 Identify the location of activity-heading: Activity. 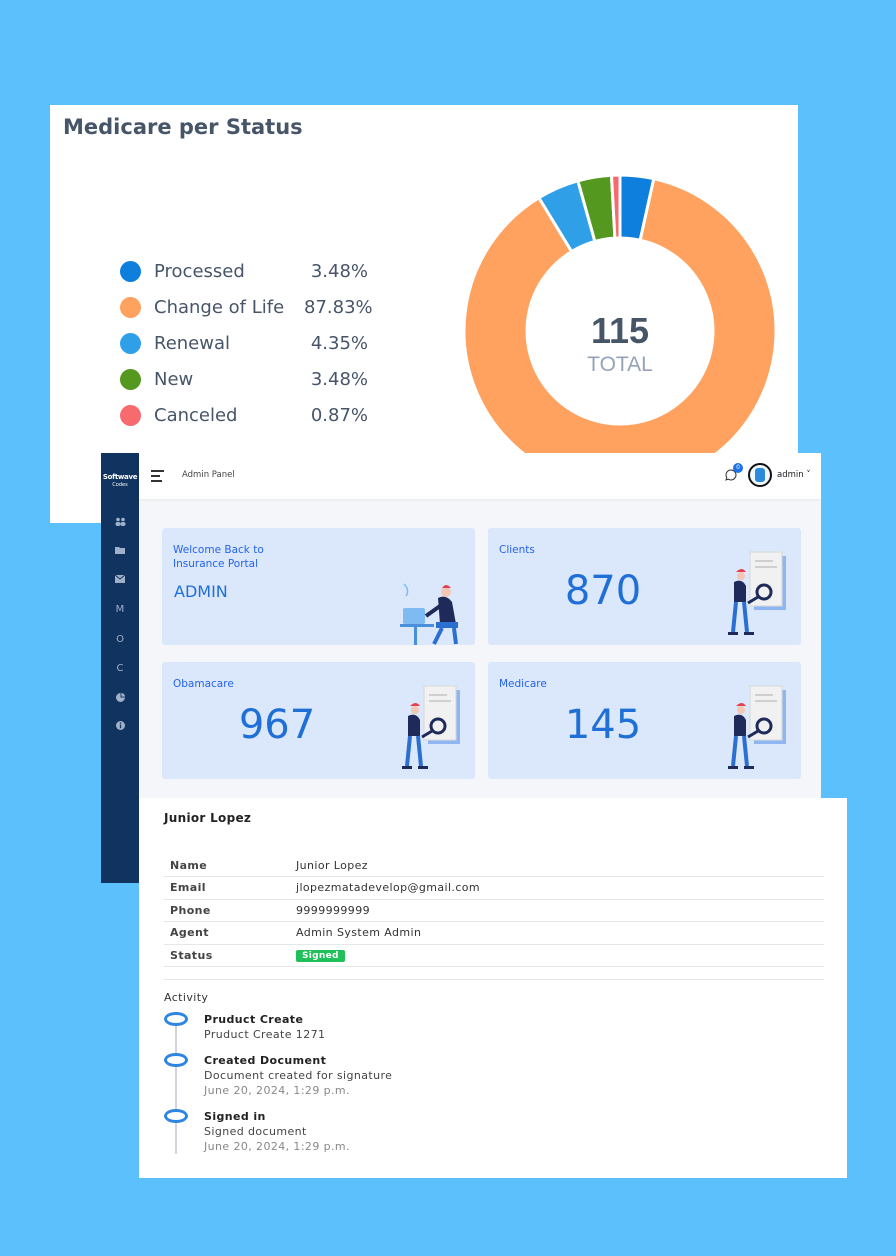
(186, 997).